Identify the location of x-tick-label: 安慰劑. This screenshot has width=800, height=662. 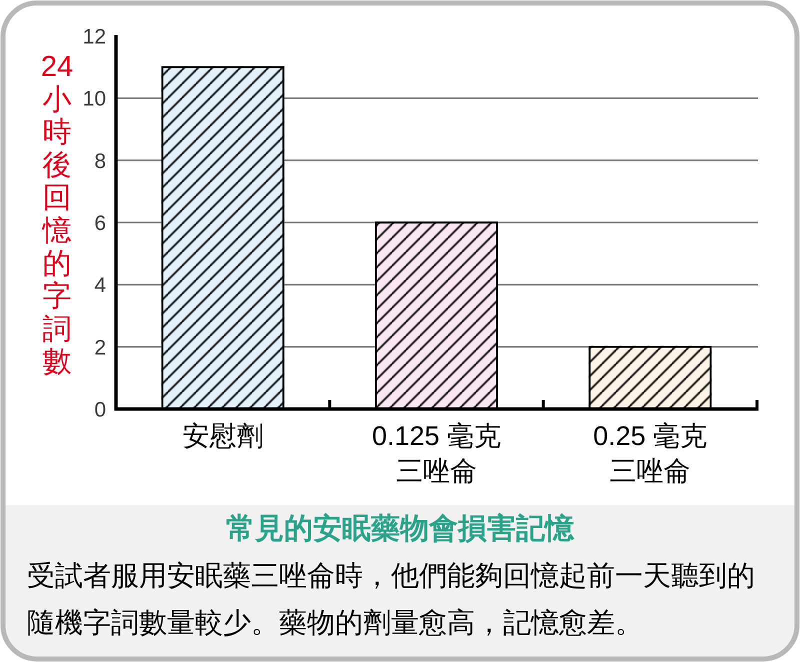
(223, 436).